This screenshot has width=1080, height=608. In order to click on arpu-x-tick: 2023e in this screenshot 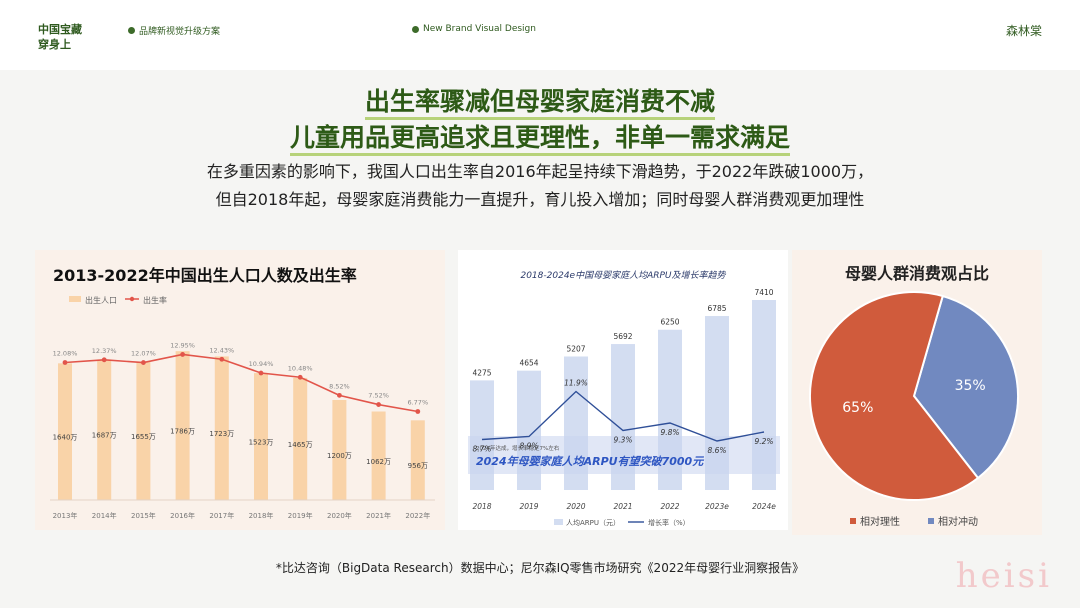, I will do `click(717, 506)`.